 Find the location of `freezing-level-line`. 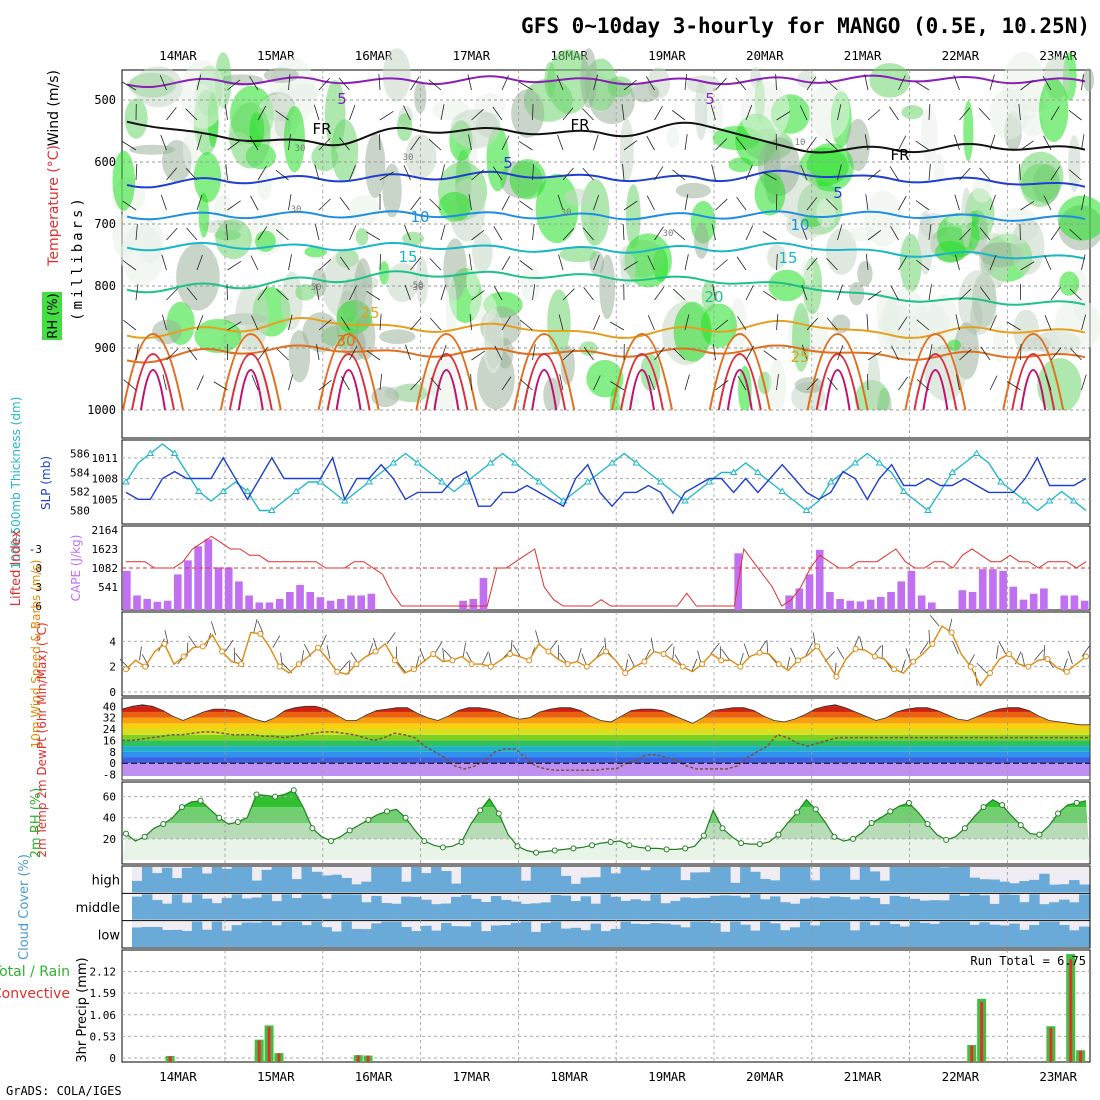

freezing-level-line is located at coordinates (606, 137).